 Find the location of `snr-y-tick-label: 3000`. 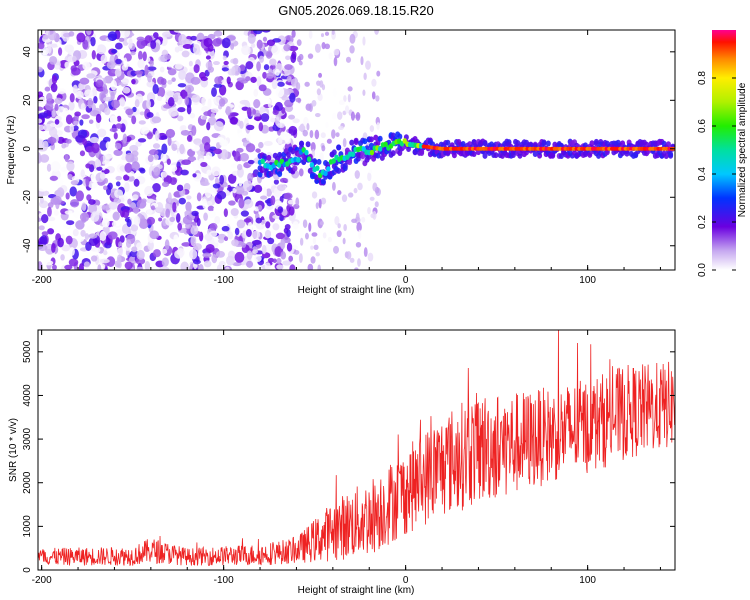

snr-y-tick-label: 3000 is located at coordinates (27, 439).